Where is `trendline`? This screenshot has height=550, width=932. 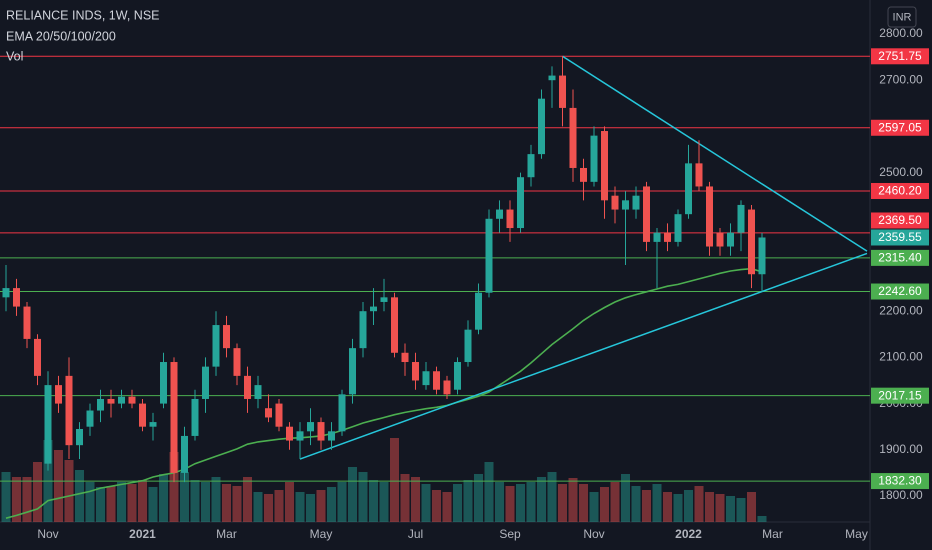
trendline is located at coordinates (715, 153).